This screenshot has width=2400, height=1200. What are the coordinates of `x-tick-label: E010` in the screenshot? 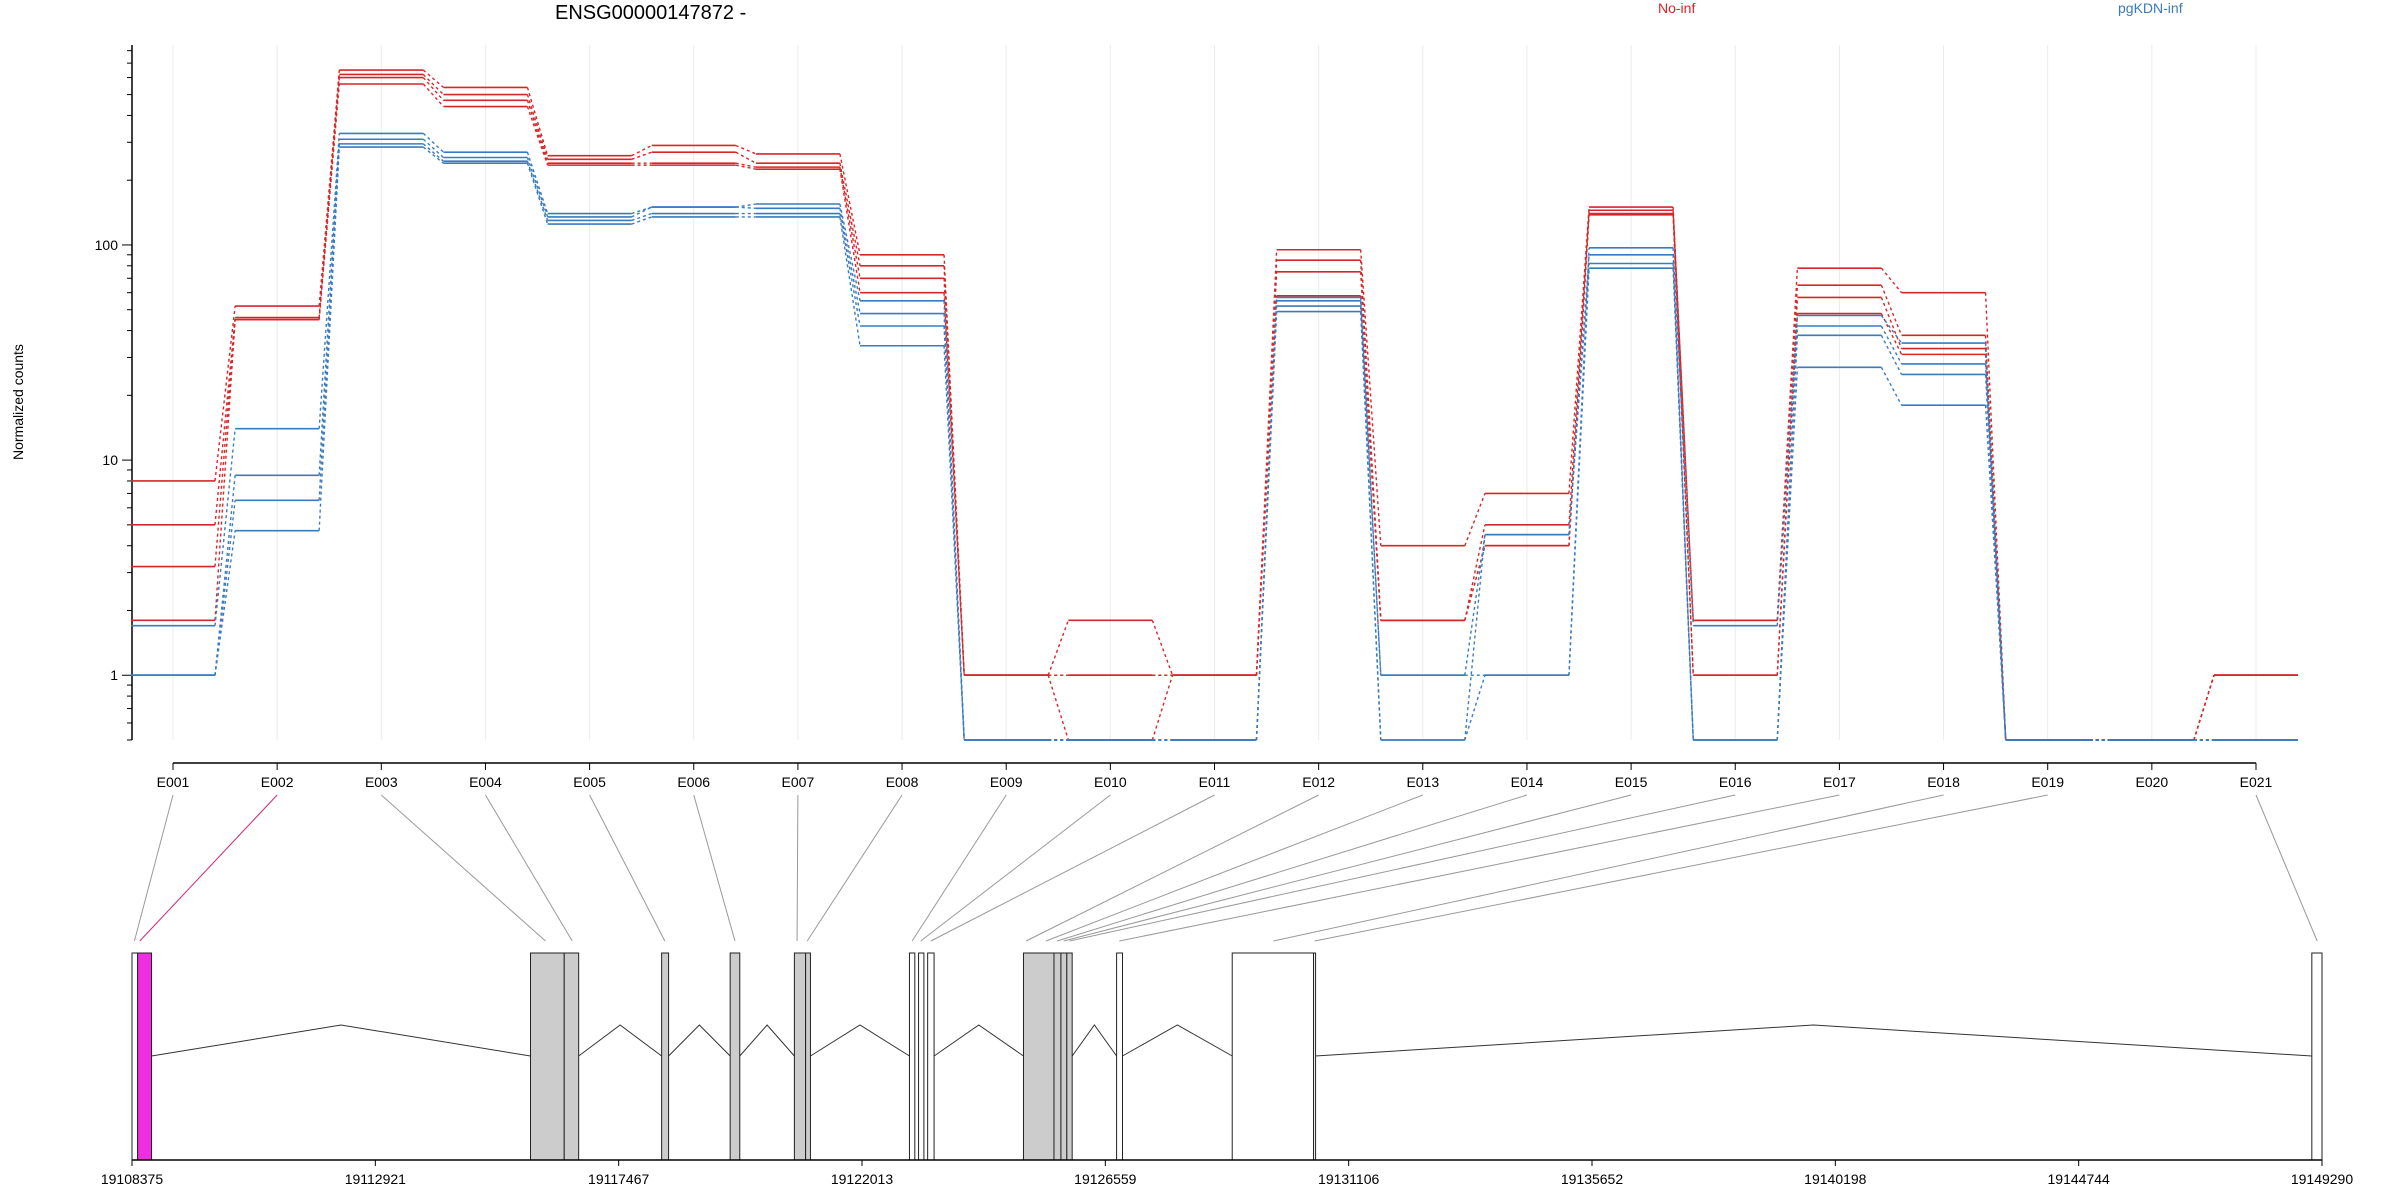 It's located at (1110, 782).